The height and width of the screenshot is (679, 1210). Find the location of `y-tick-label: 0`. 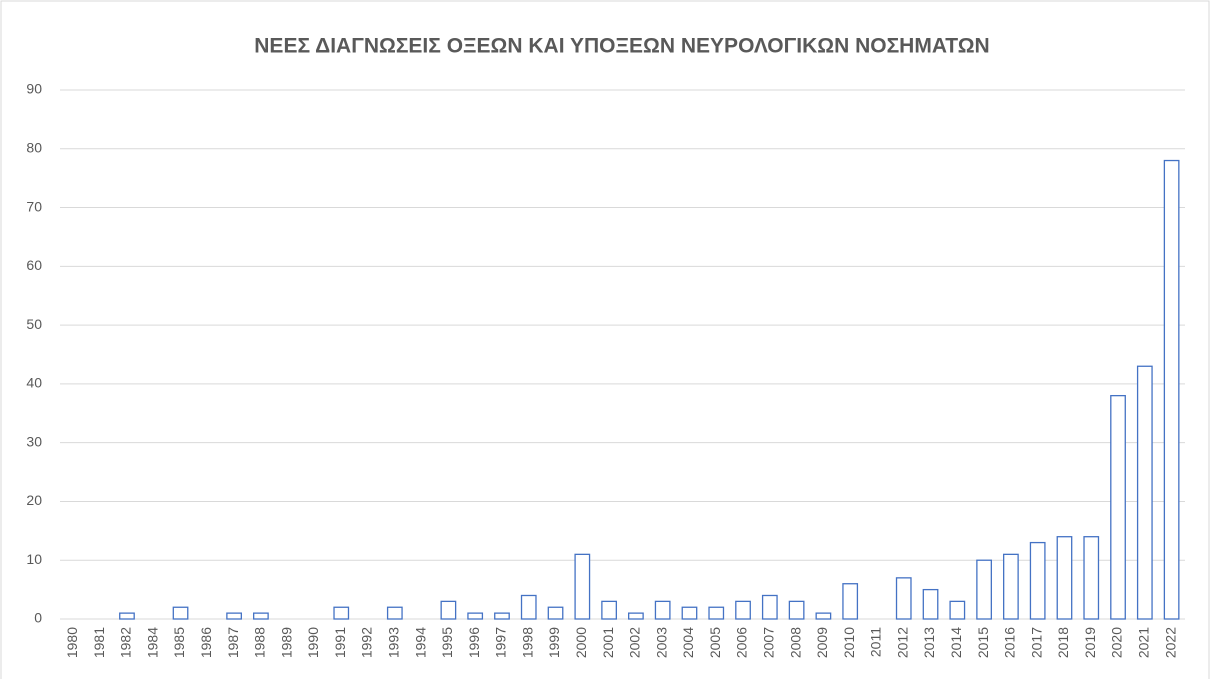

y-tick-label: 0 is located at coordinates (38, 618).